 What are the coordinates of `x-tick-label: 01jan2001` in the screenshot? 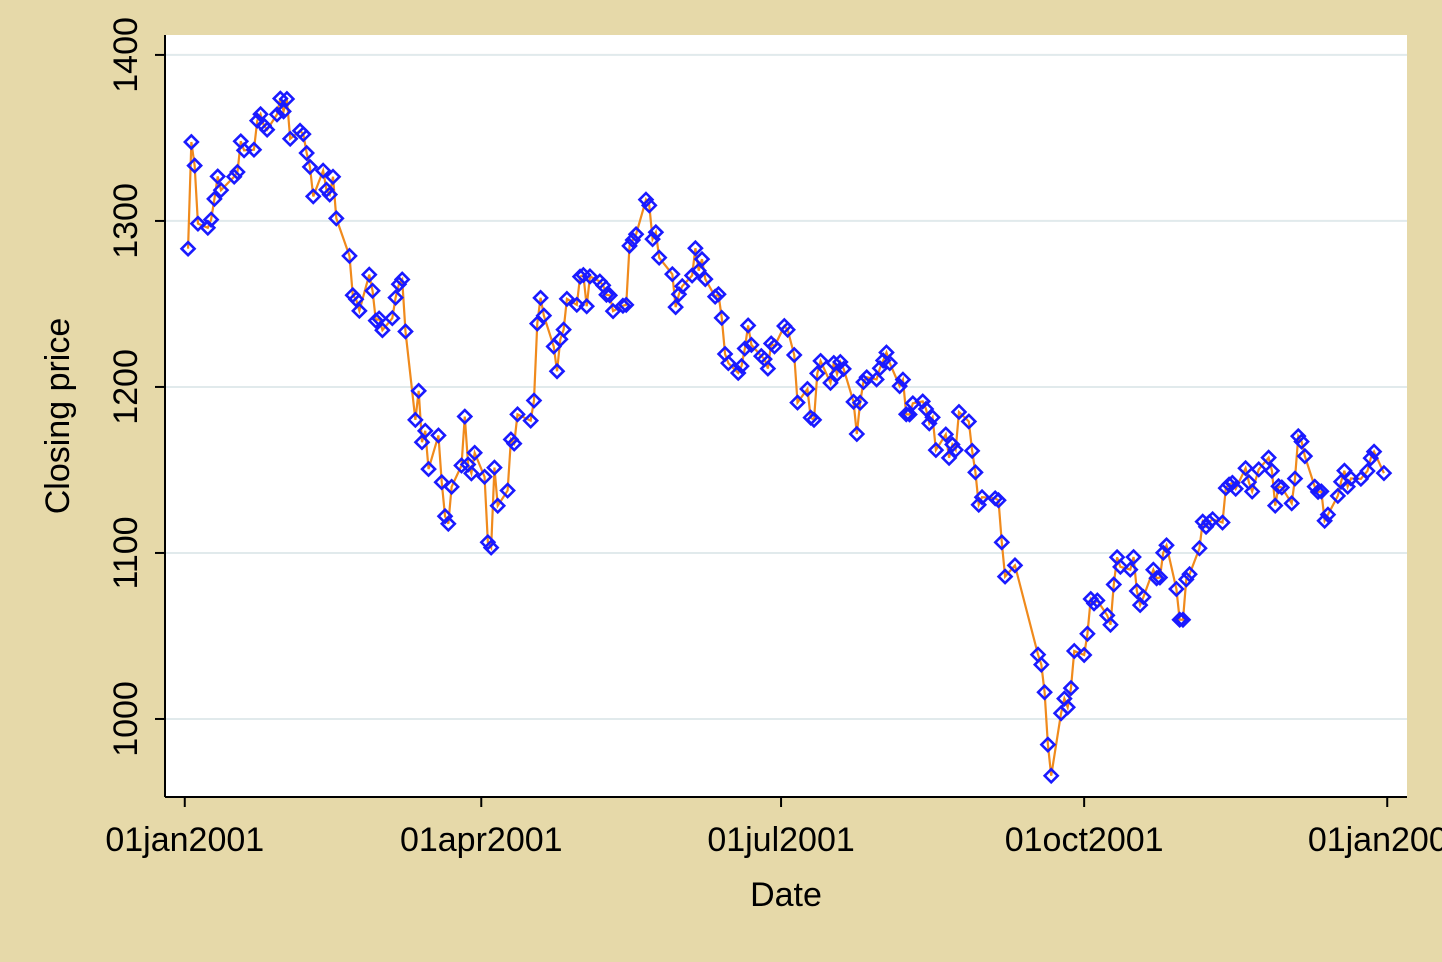 It's located at (184, 840).